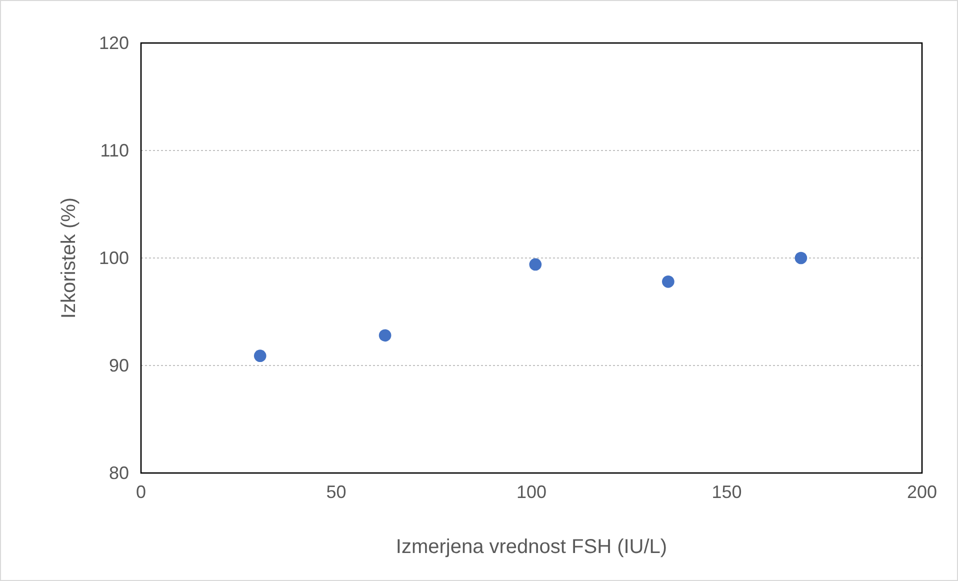 This screenshot has height=581, width=958. What do you see at coordinates (922, 492) in the screenshot?
I see `x-tick-label: 200` at bounding box center [922, 492].